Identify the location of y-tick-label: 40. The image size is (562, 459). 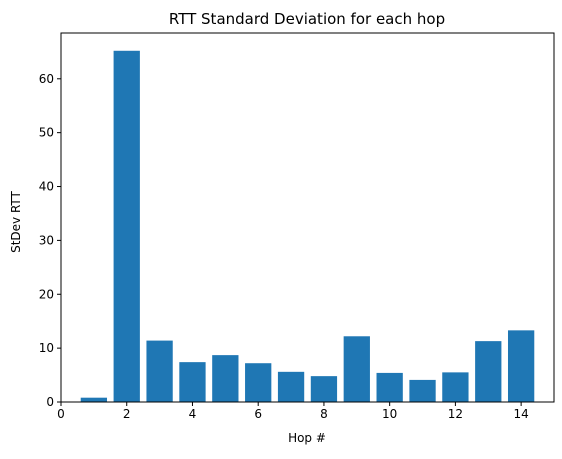
(46, 187).